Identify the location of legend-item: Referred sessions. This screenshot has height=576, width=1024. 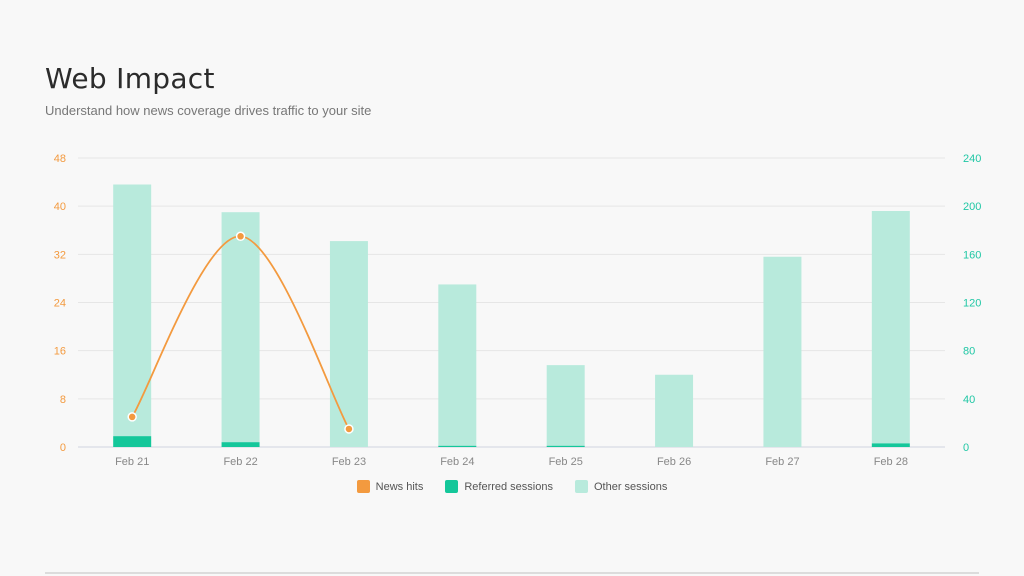
(499, 486).